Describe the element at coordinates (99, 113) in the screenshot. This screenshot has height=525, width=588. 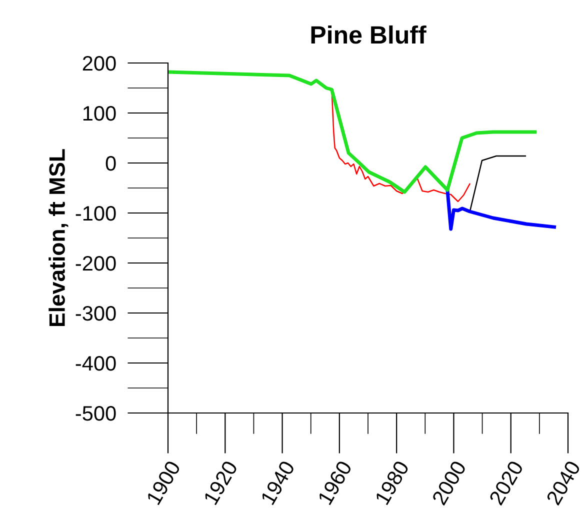
I see `y-tick-label: 100` at that location.